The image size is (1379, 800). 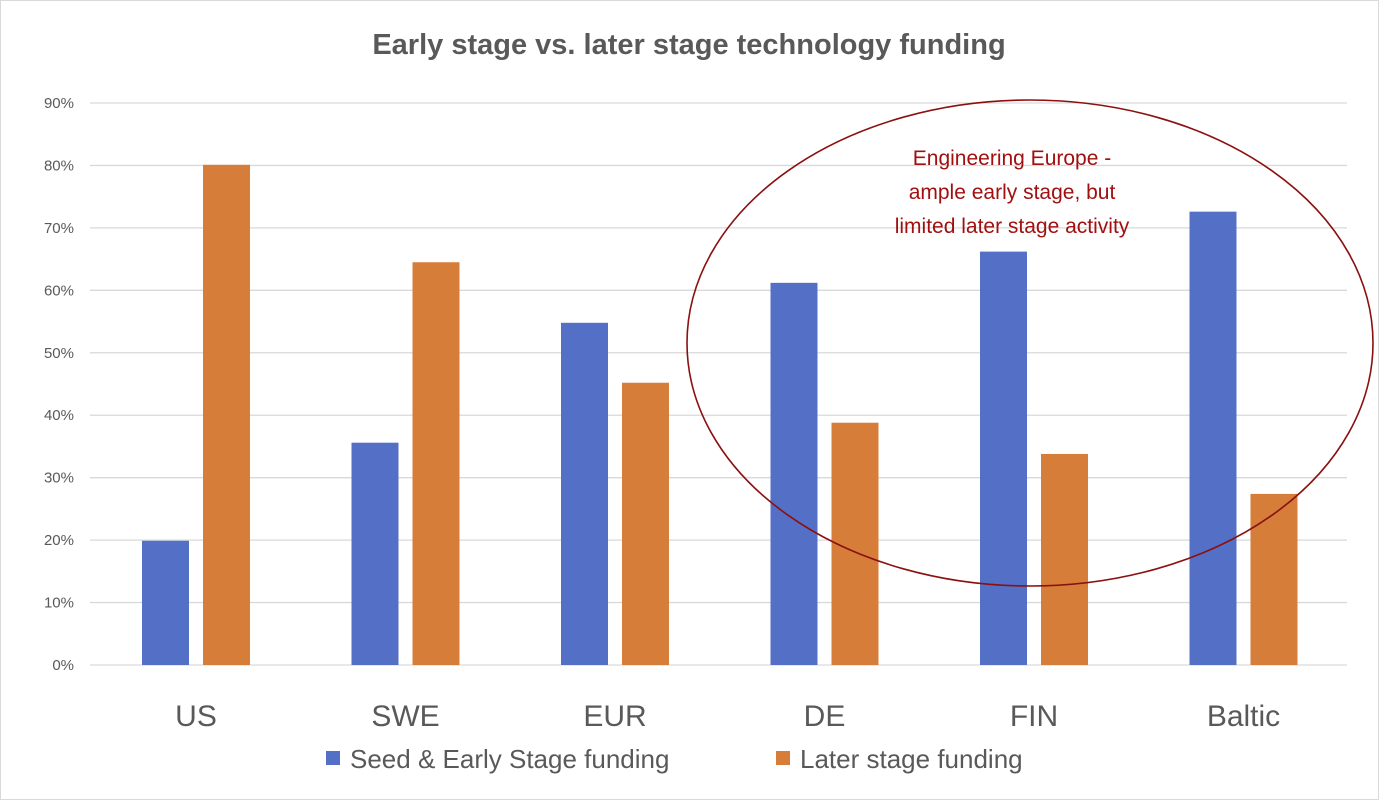 I want to click on annotation-text: limited later stage activity, so click(x=1012, y=226).